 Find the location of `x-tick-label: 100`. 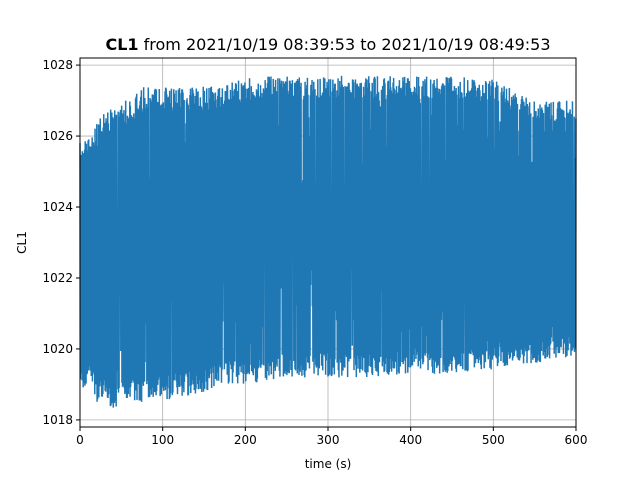

x-tick-label: 100 is located at coordinates (162, 440).